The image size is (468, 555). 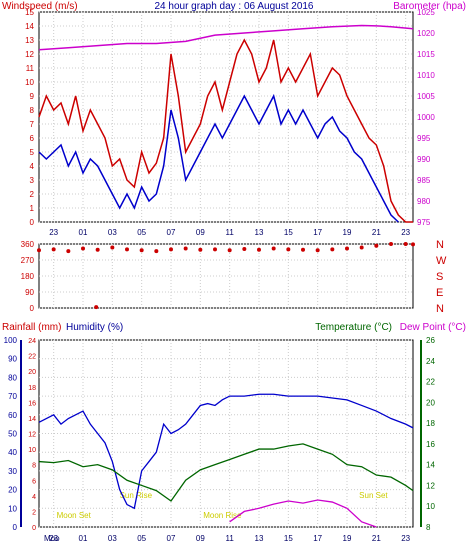 I want to click on rain-tick-label: 18, so click(x=32, y=388).